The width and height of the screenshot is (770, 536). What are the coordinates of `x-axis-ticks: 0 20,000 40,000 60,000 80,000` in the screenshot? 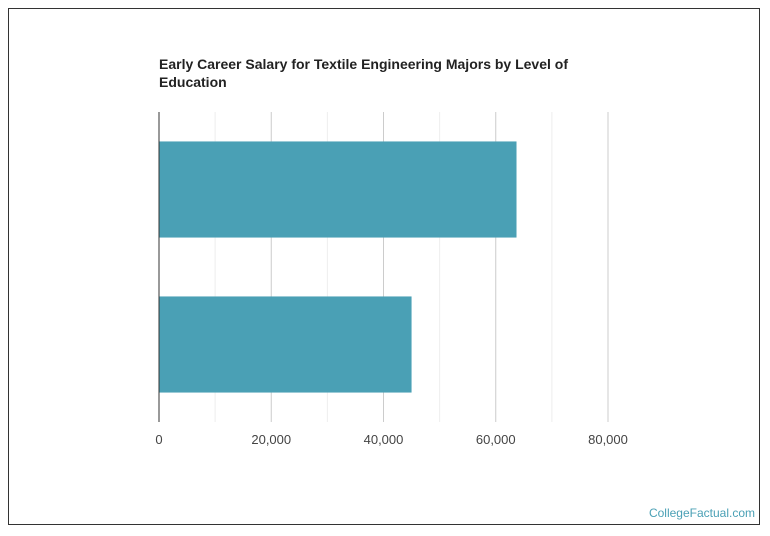 It's located at (391, 439).